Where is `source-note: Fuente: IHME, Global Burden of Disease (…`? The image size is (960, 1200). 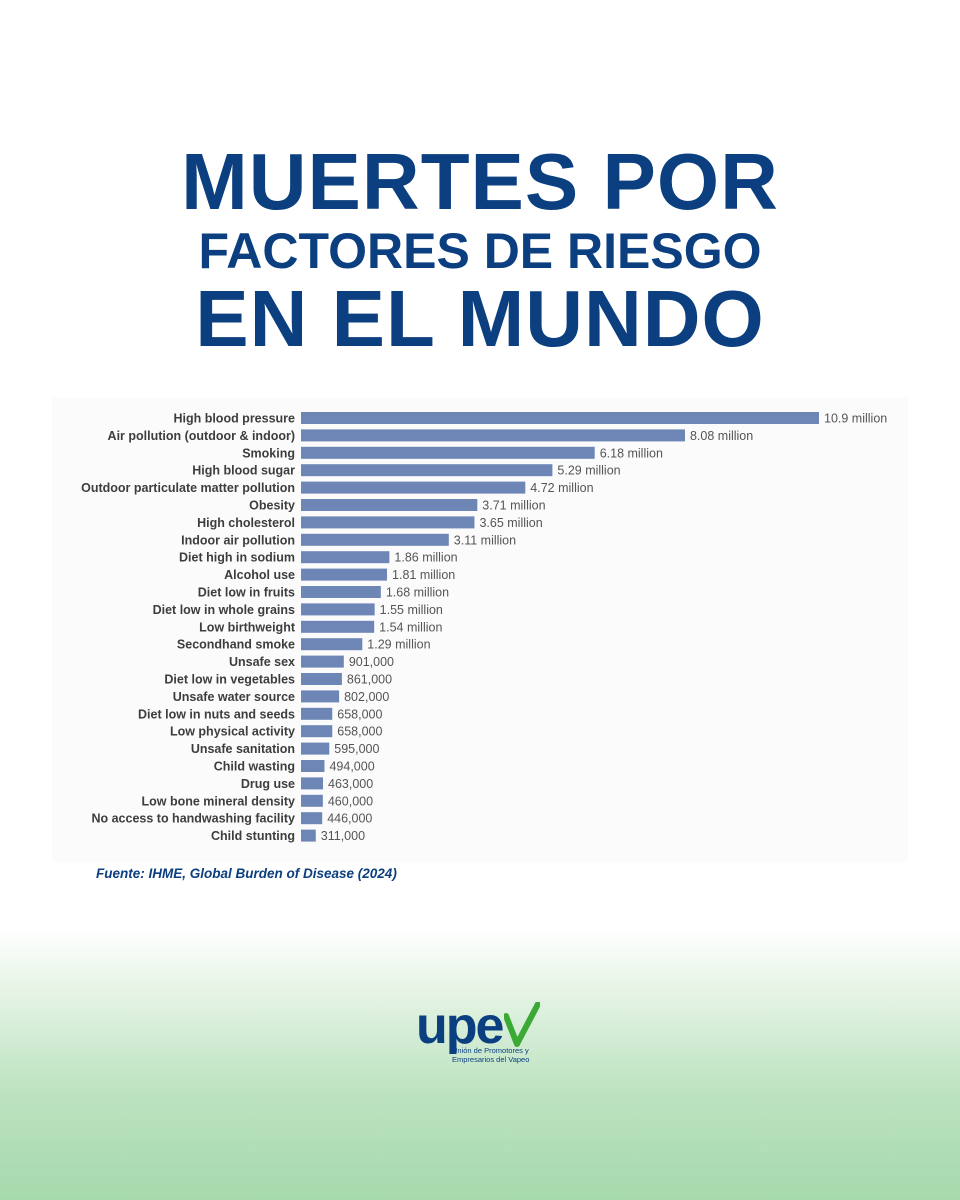 source-note: Fuente: IHME, Global Burden of Disease (… is located at coordinates (246, 873).